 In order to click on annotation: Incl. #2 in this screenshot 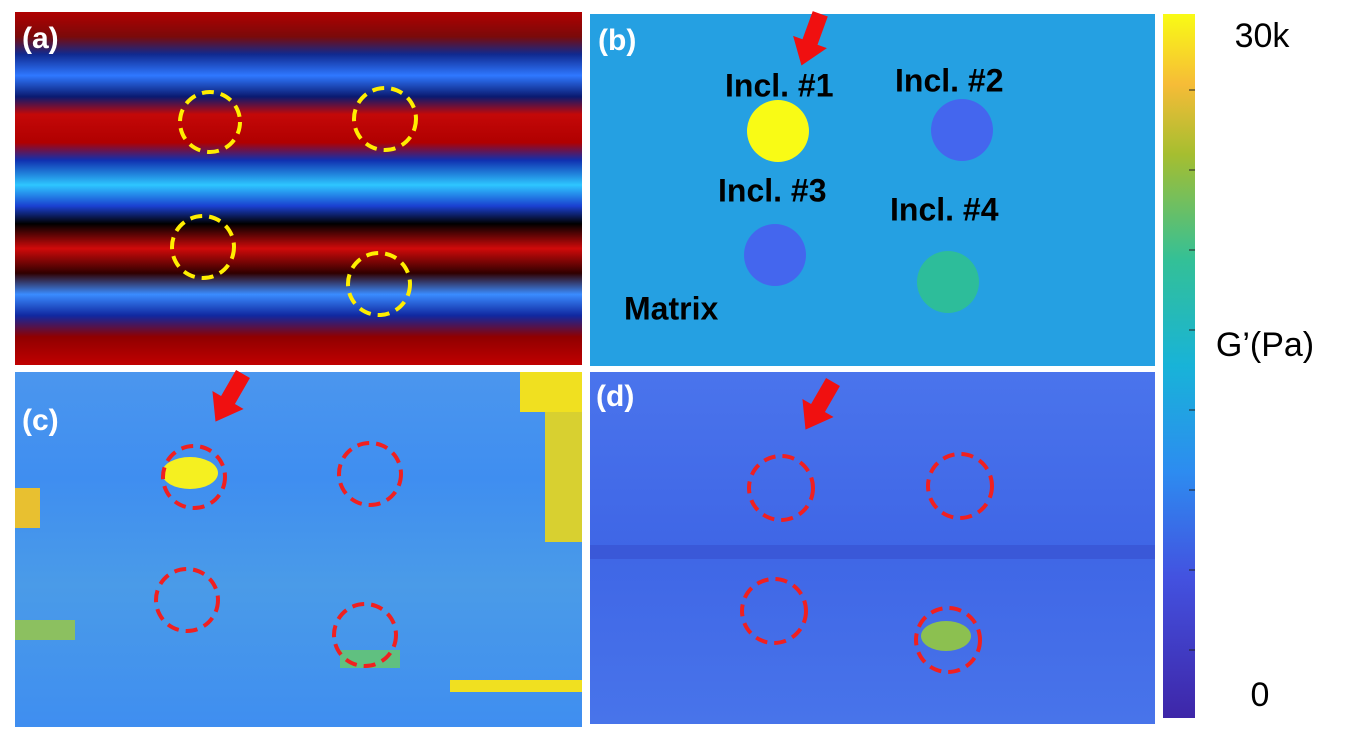, I will do `click(949, 80)`.